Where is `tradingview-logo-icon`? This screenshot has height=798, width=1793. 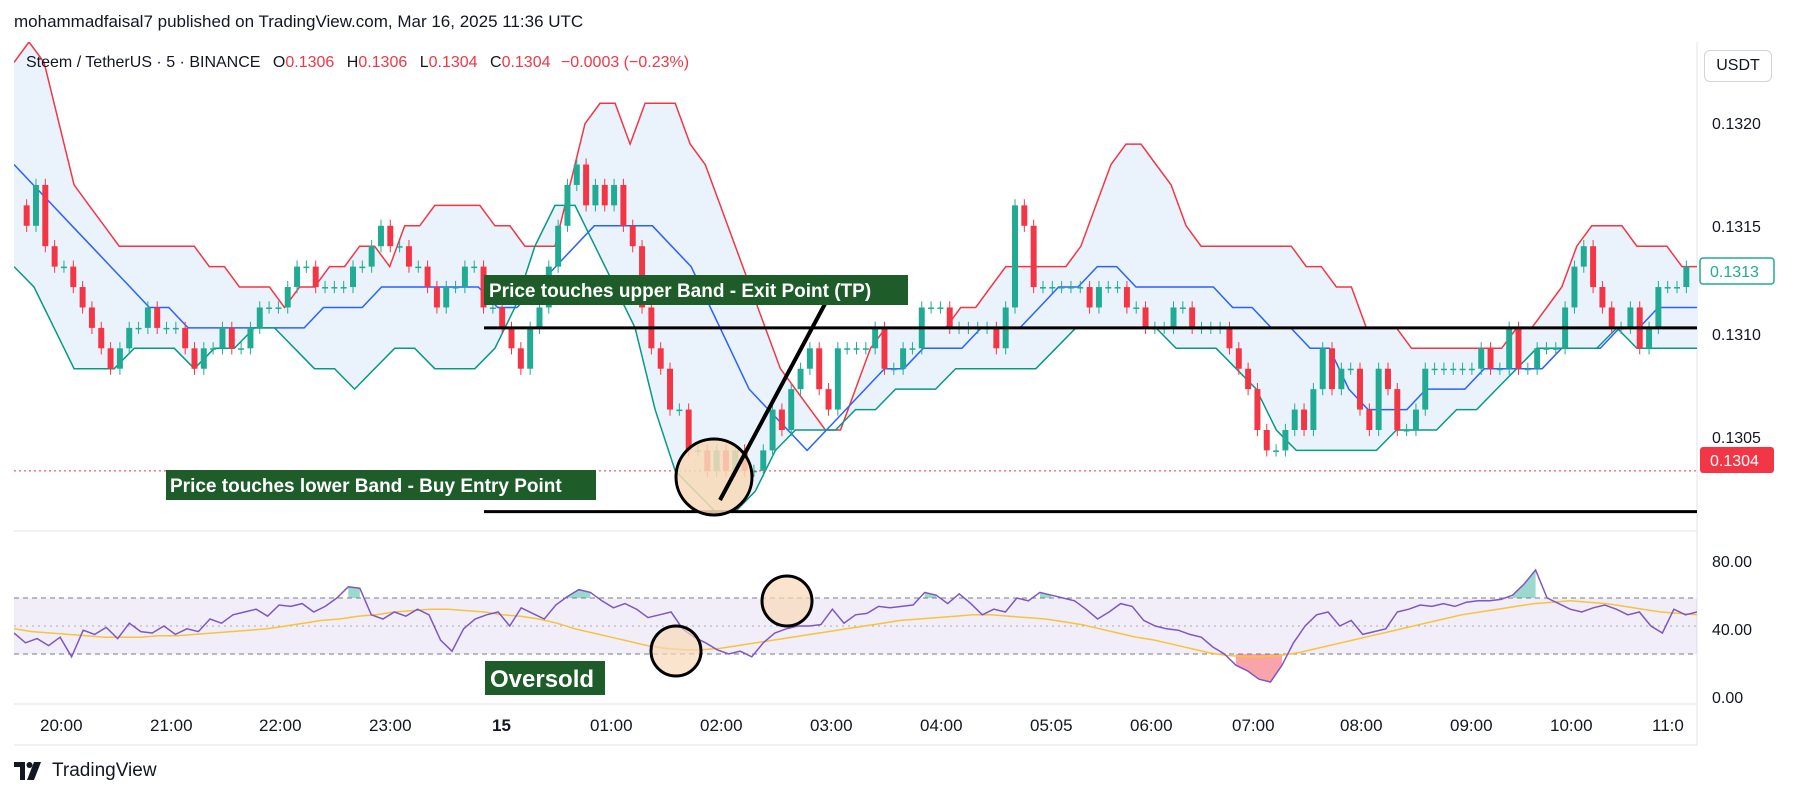 tradingview-logo-icon is located at coordinates (29, 771).